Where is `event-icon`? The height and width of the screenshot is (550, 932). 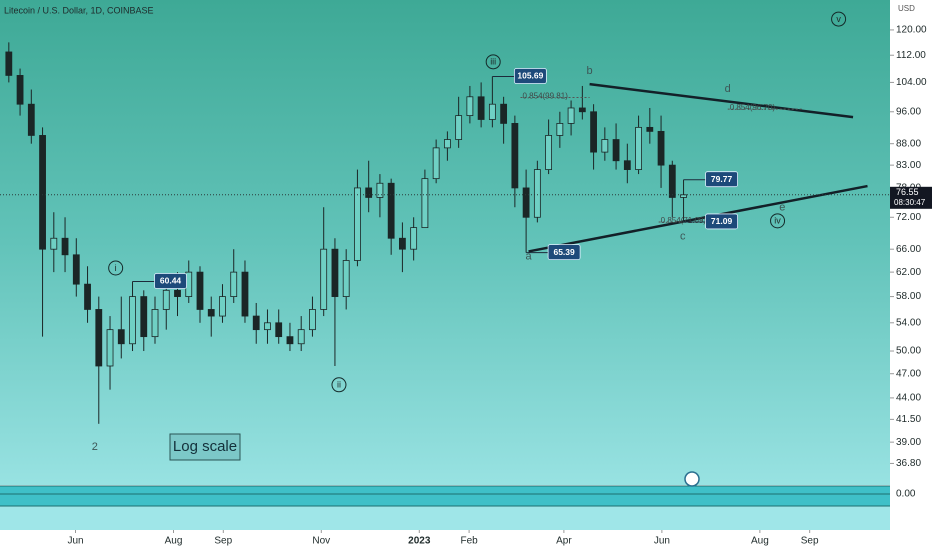 event-icon is located at coordinates (692, 479).